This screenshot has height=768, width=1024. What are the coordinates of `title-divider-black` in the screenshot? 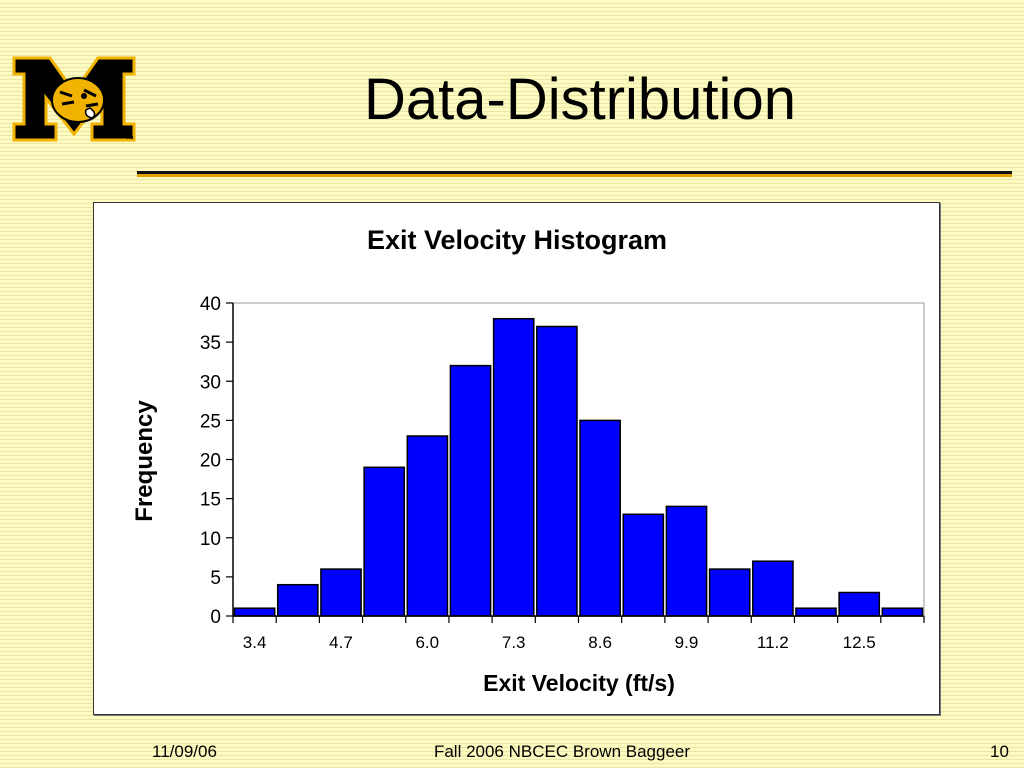 It's located at (574, 172).